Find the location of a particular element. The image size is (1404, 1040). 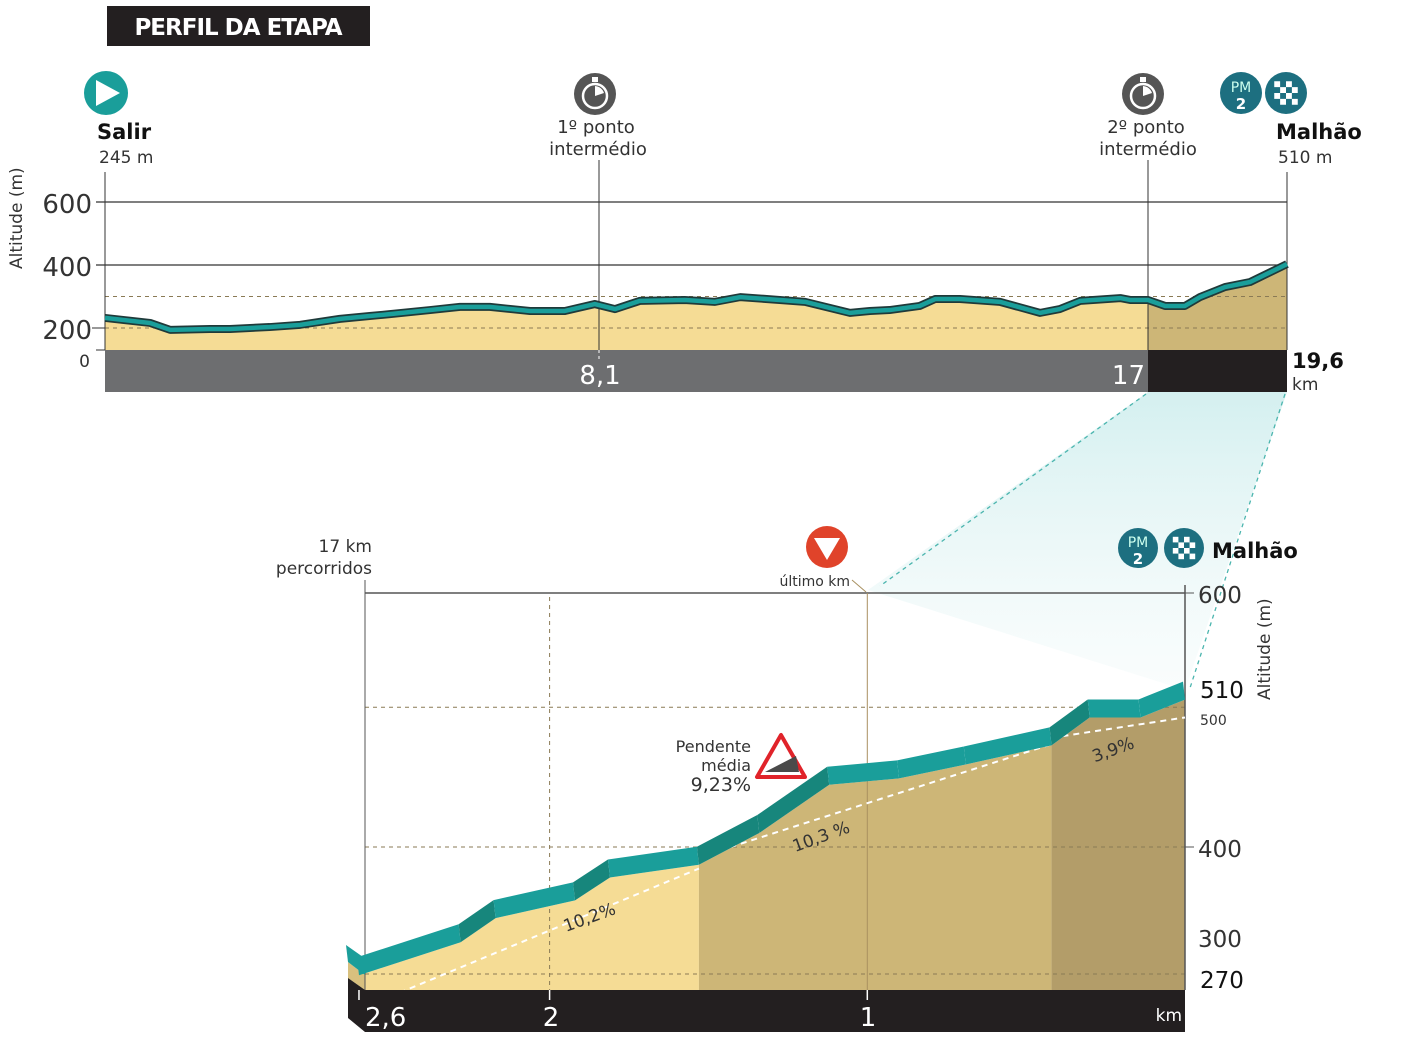

lower-finish: PM 2 Malhão is located at coordinates (1208, 548).